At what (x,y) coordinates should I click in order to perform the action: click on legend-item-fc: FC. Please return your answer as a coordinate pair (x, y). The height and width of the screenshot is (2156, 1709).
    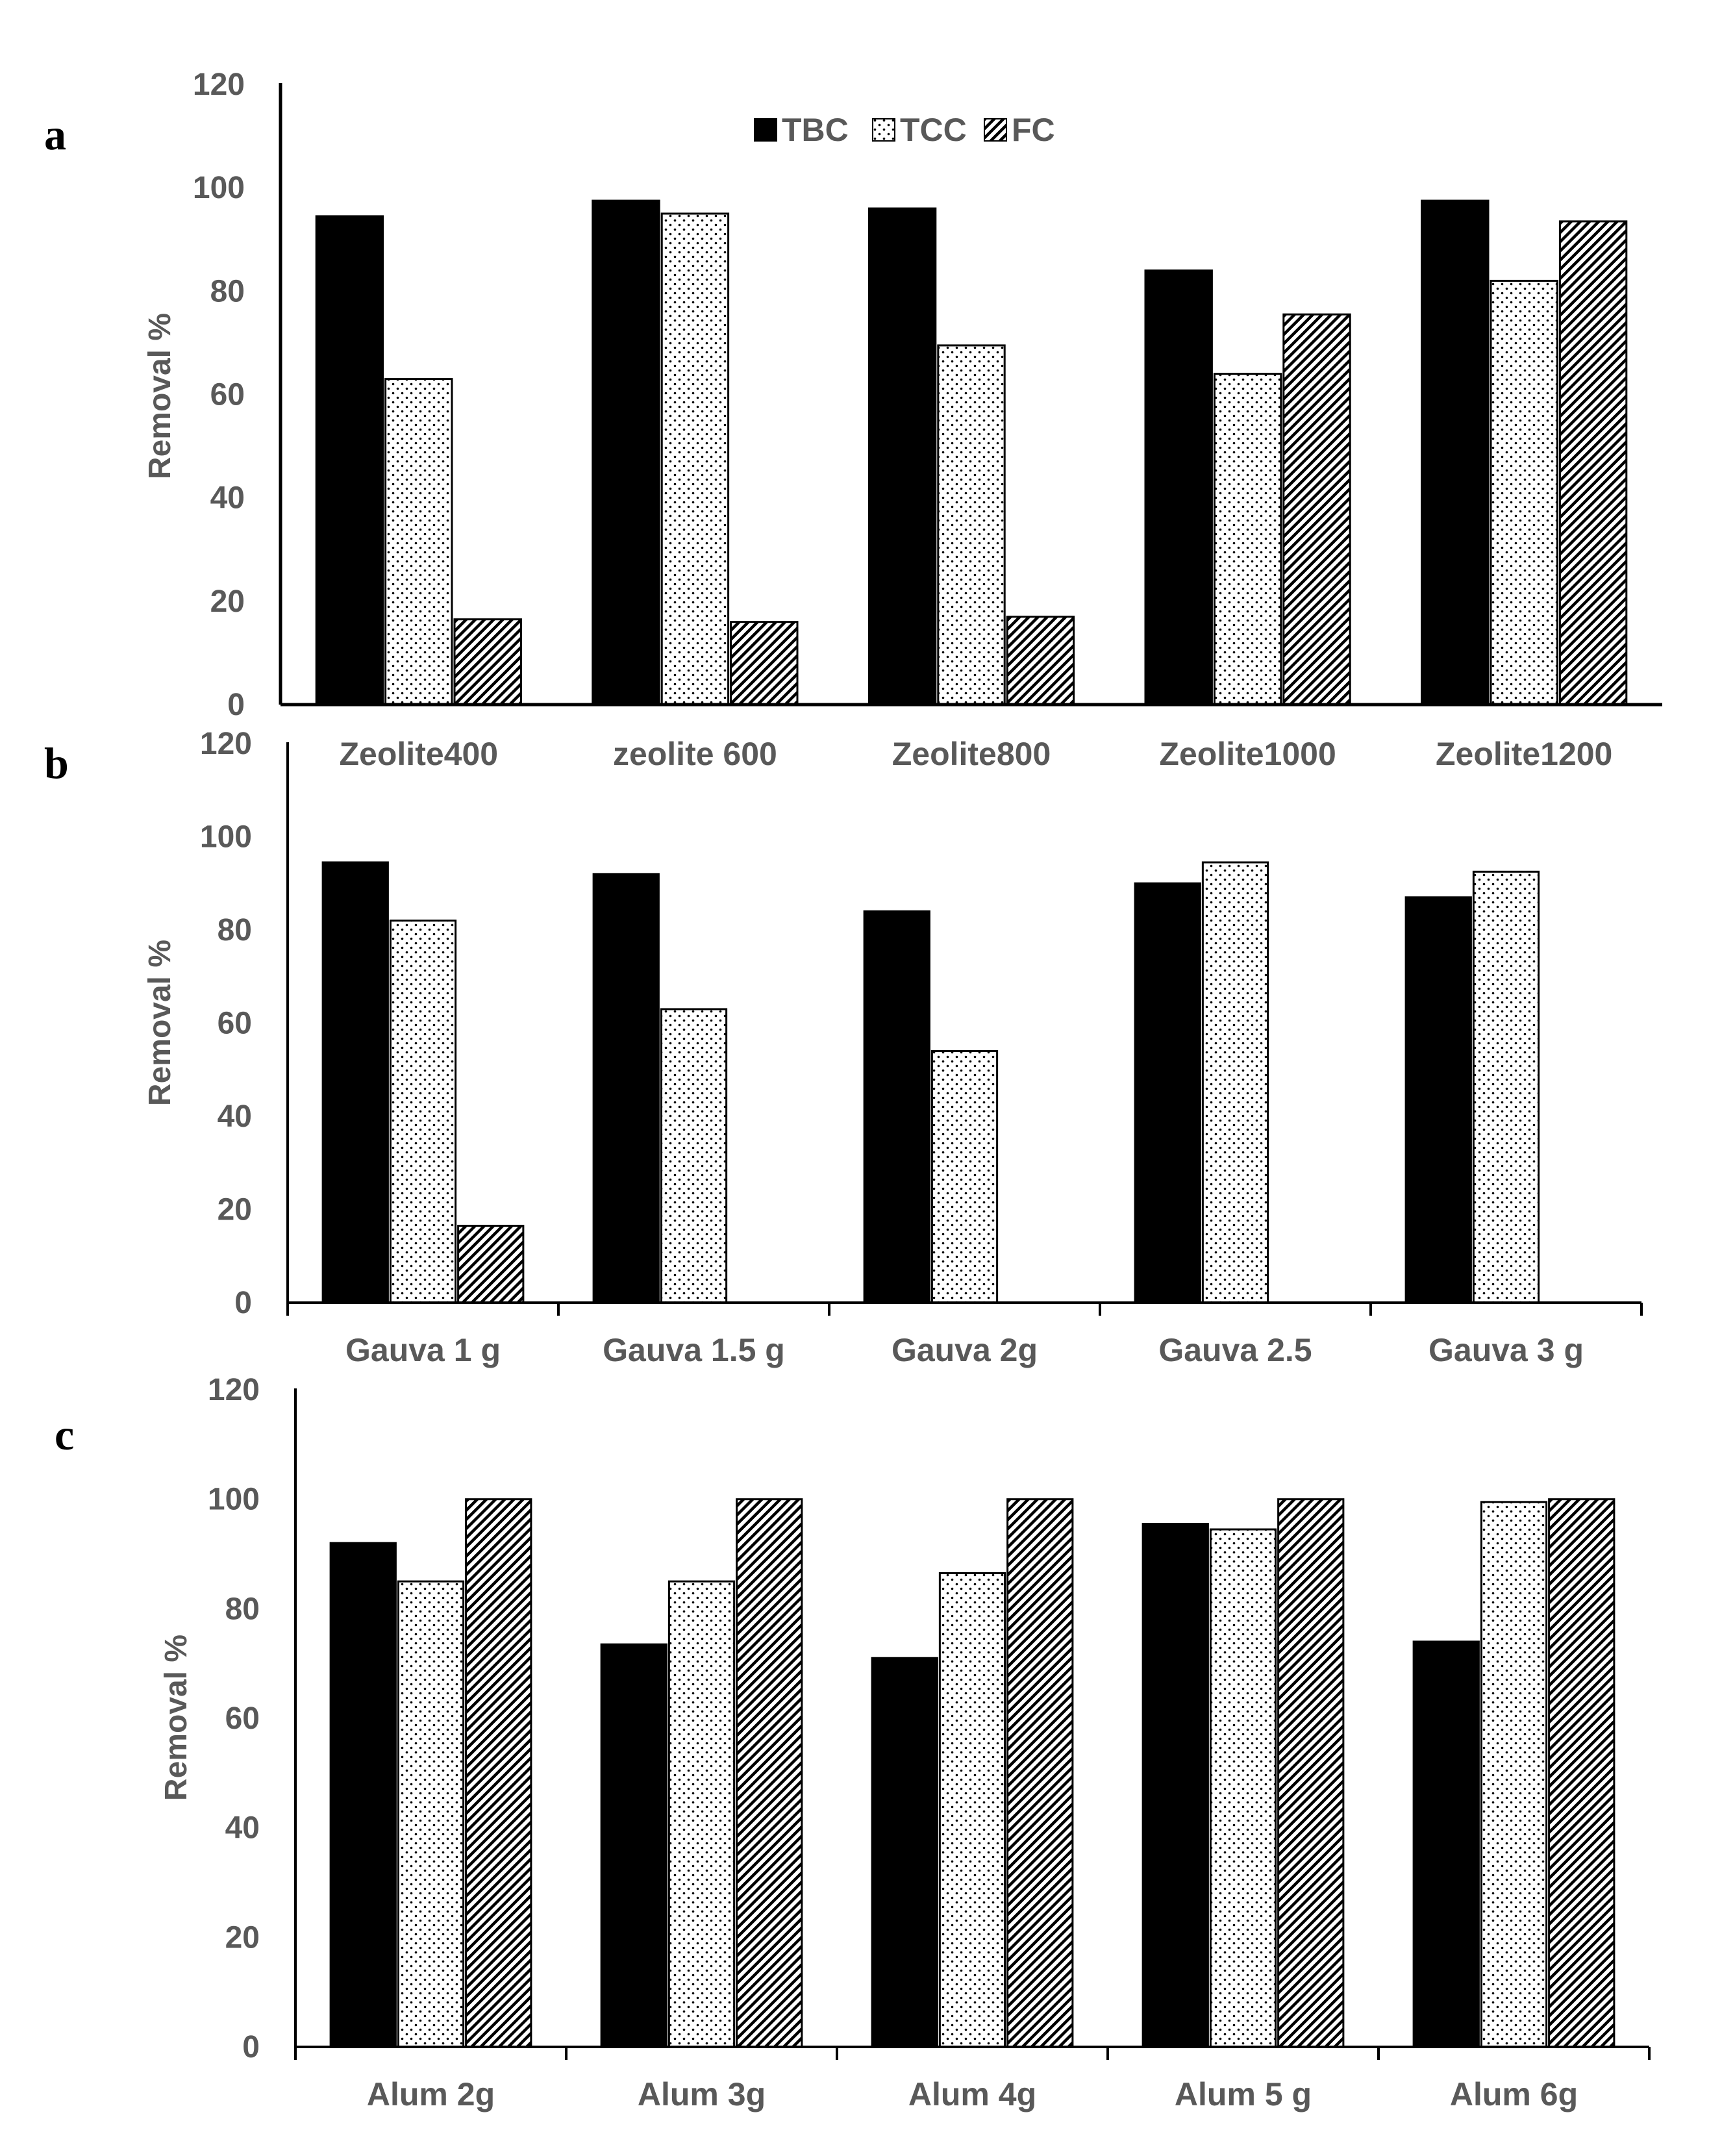
    Looking at the image, I should click on (1020, 130).